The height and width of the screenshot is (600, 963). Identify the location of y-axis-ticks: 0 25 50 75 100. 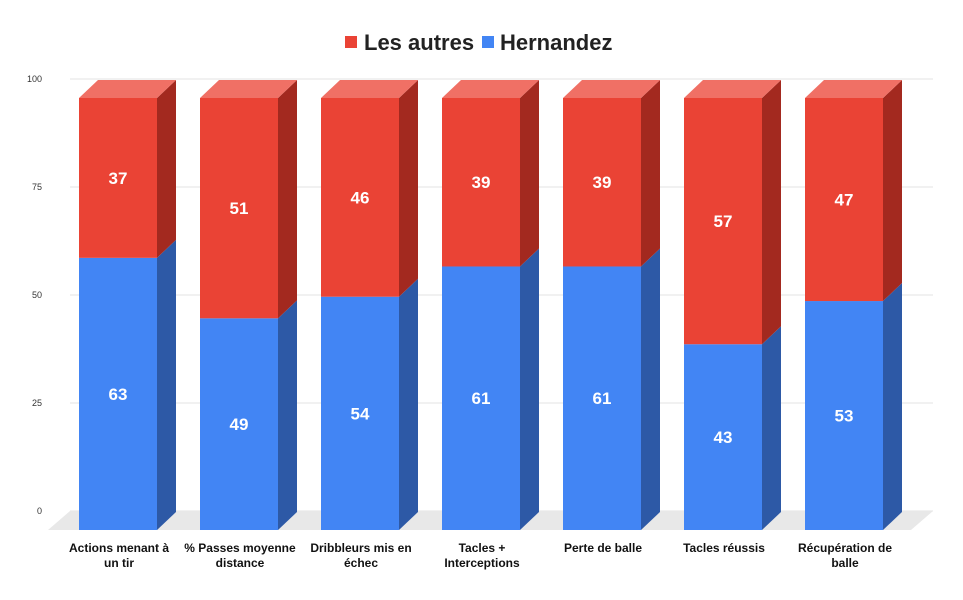
(34, 295).